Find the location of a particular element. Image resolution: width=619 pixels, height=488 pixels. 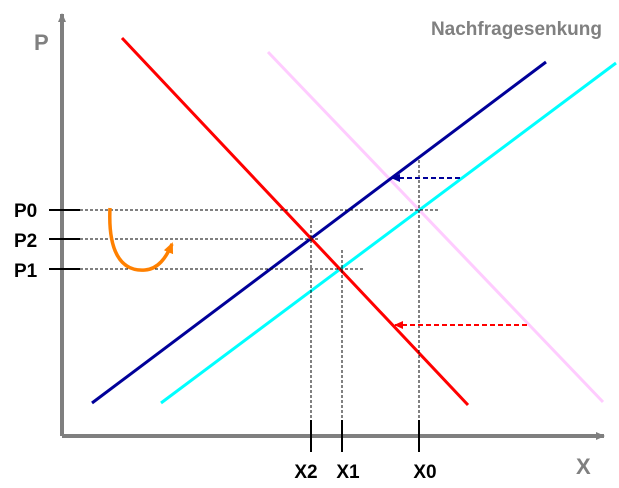

price-label-p1: P1 is located at coordinates (26, 271).